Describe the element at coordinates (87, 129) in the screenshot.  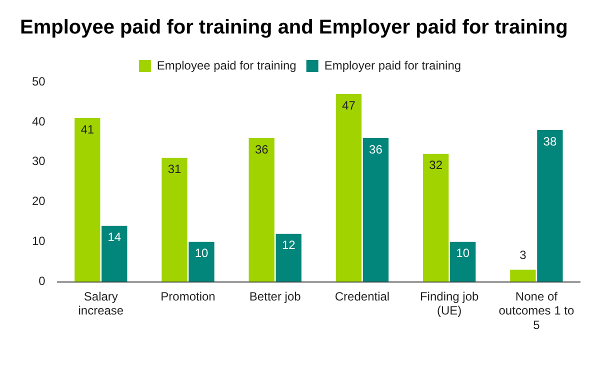
I see `data-label: 41` at that location.